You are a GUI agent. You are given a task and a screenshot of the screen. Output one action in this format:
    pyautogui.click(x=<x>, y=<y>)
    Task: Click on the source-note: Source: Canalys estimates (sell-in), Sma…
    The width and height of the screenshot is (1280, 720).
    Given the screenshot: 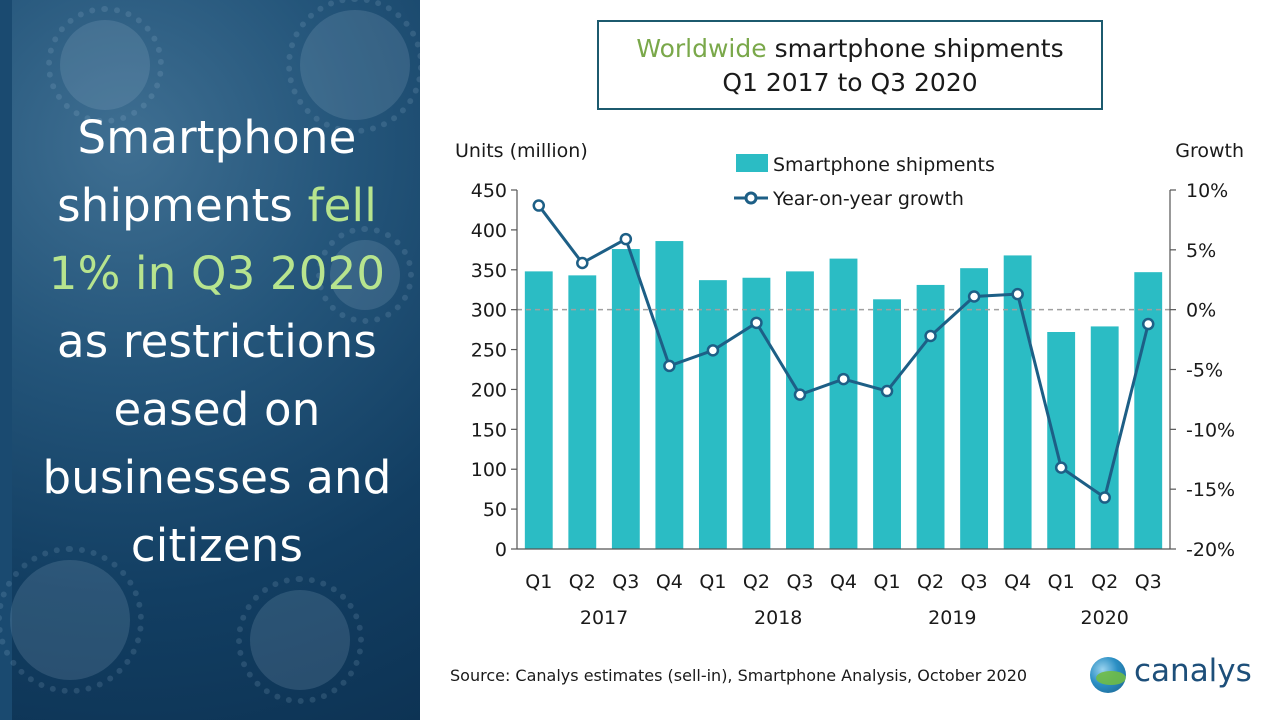 What is the action you would take?
    pyautogui.click(x=739, y=675)
    